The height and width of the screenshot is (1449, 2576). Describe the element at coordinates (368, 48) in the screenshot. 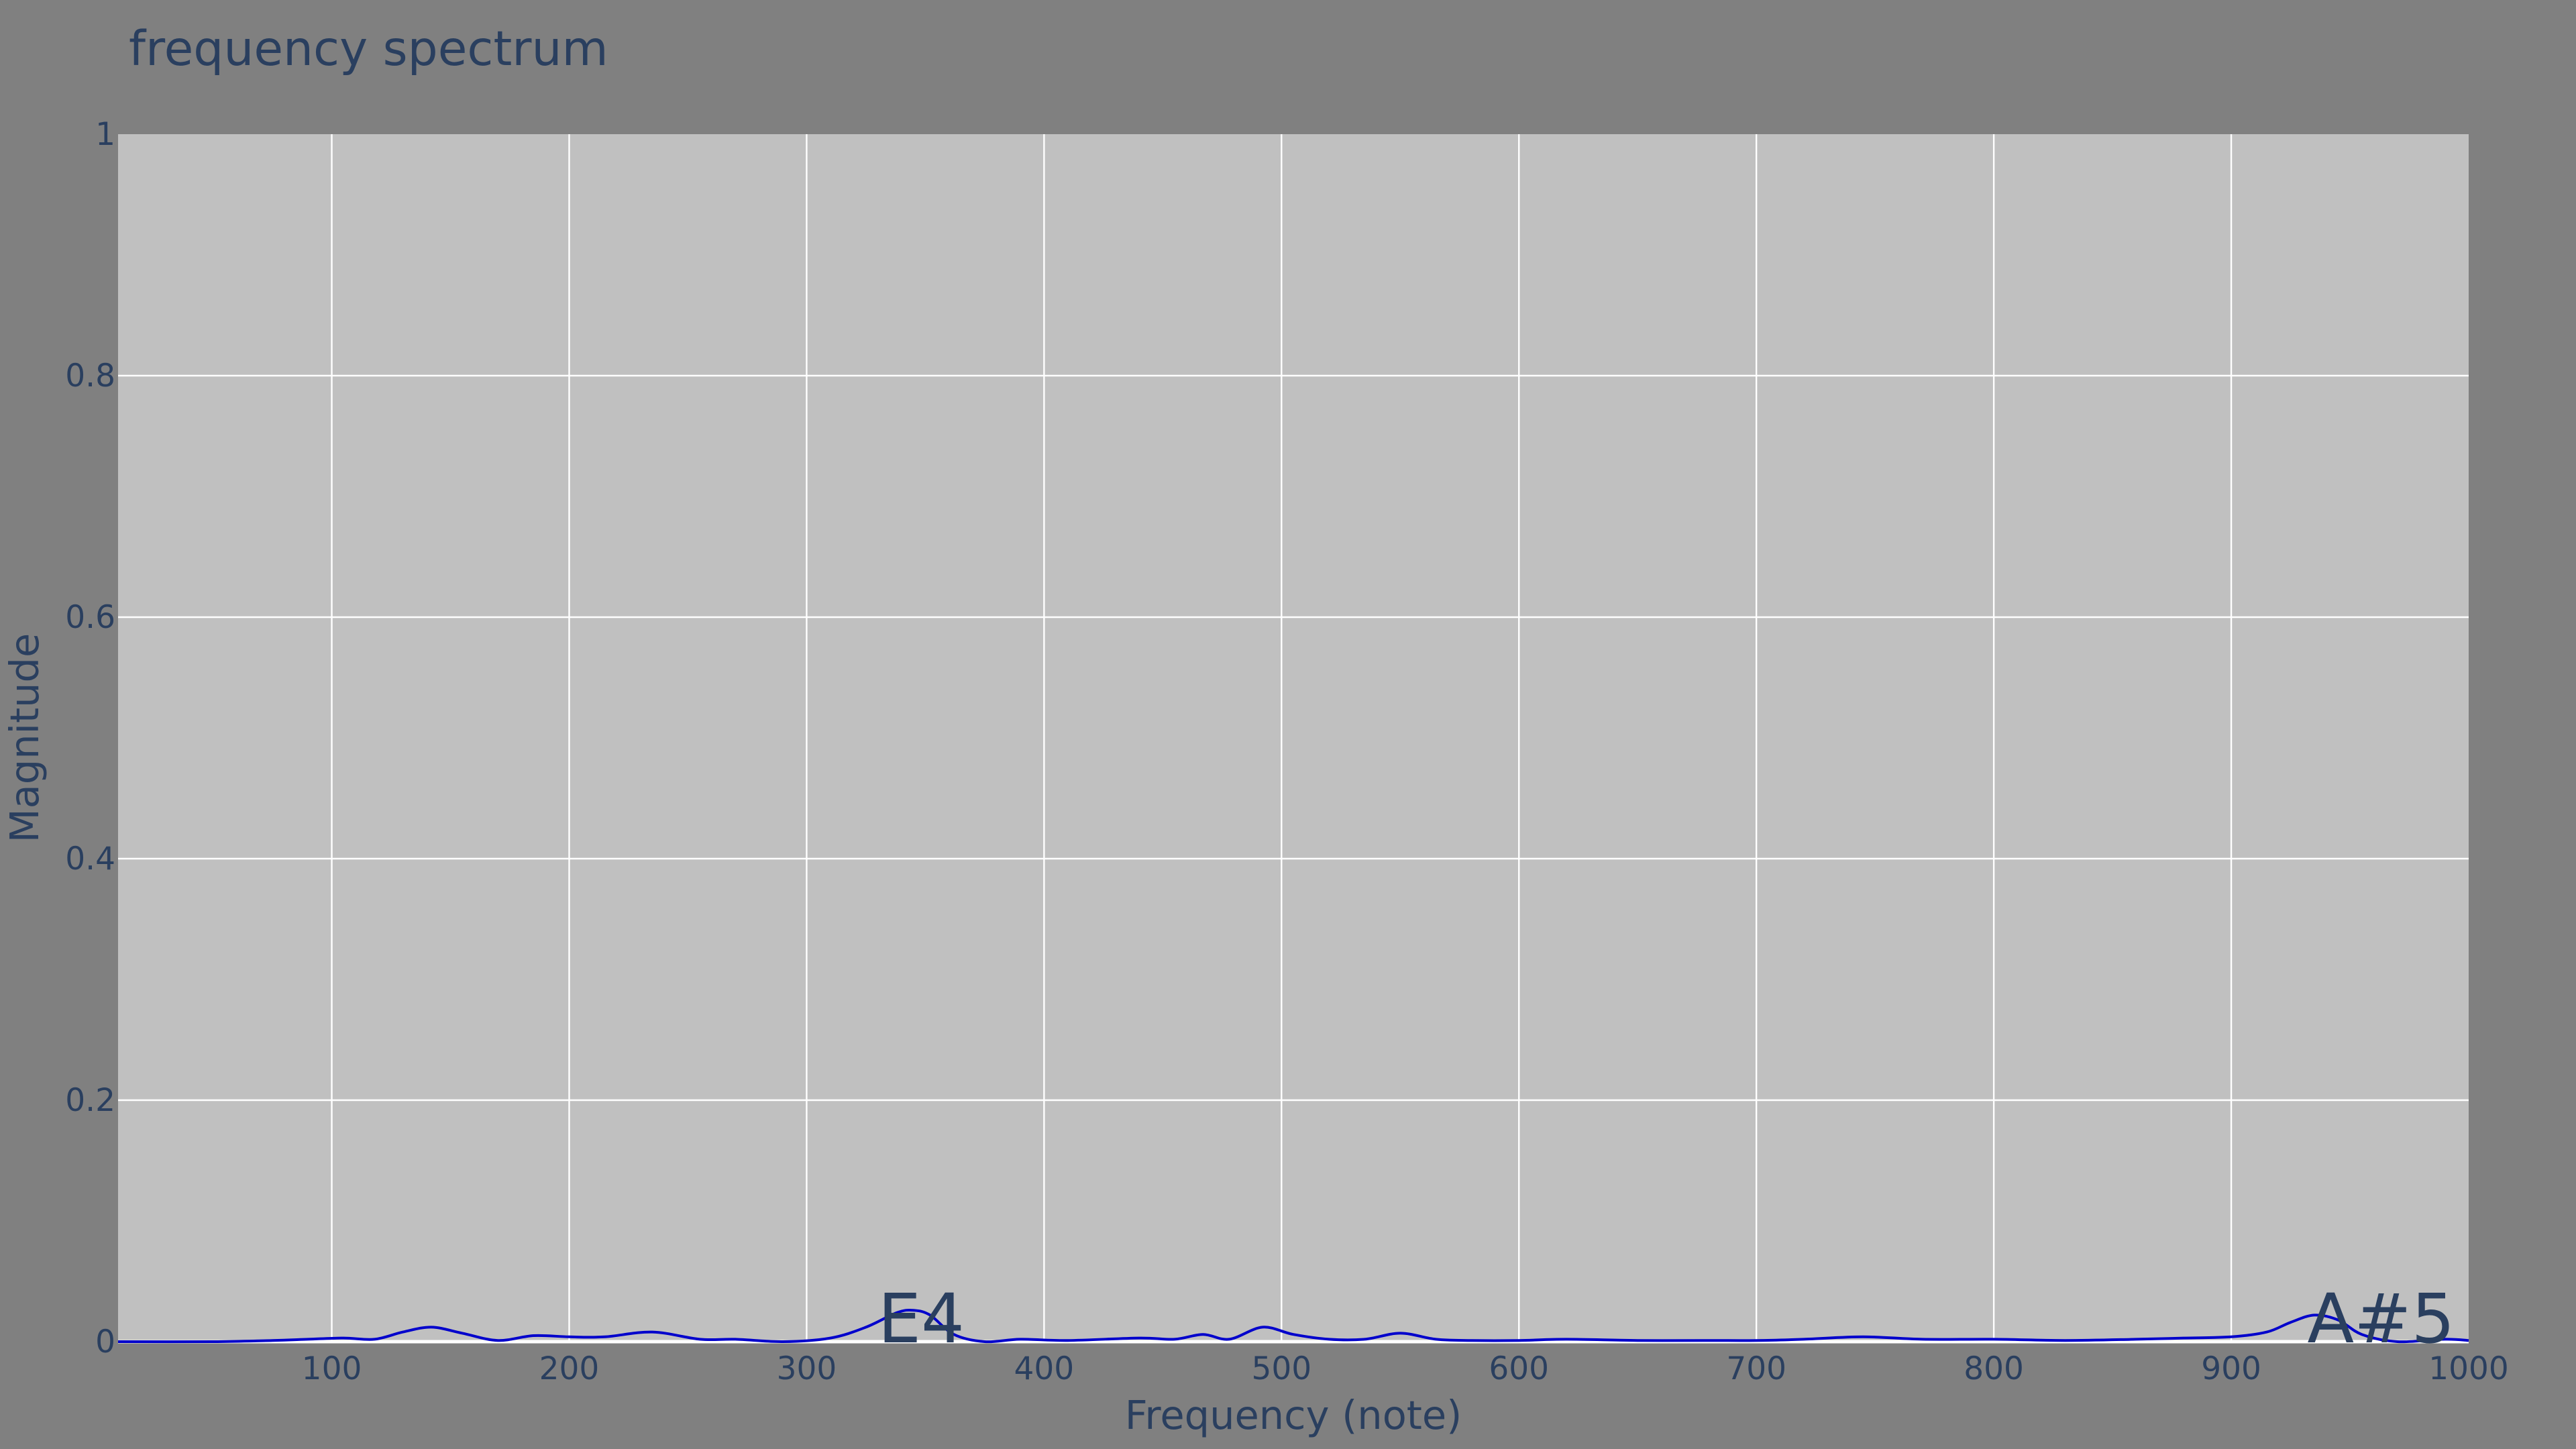

I see `chart-title: frequency spectrum` at that location.